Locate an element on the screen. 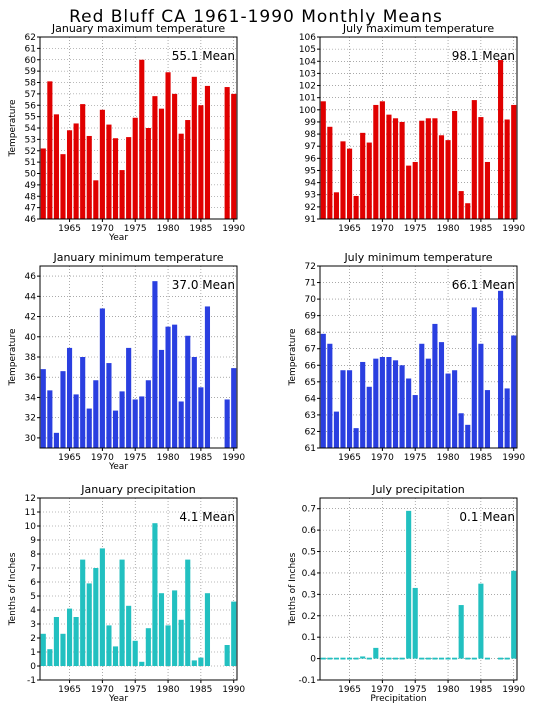 The width and height of the screenshot is (535, 711). y-tick-label: 60 is located at coordinates (31, 61).